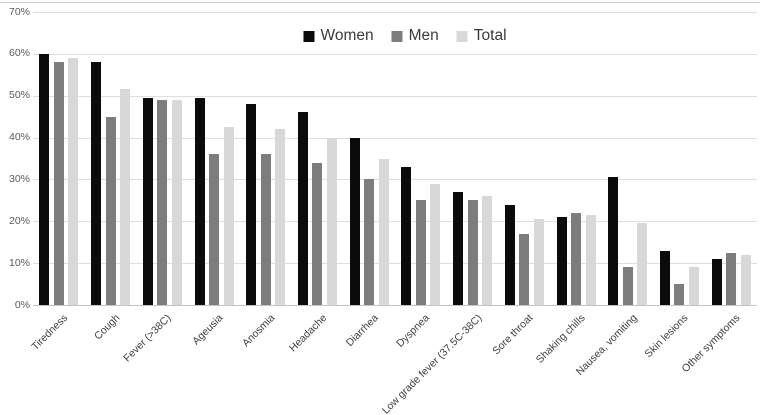 The width and height of the screenshot is (760, 415). What do you see at coordinates (19, 262) in the screenshot?
I see `y-axis-tick-label: 10%` at bounding box center [19, 262].